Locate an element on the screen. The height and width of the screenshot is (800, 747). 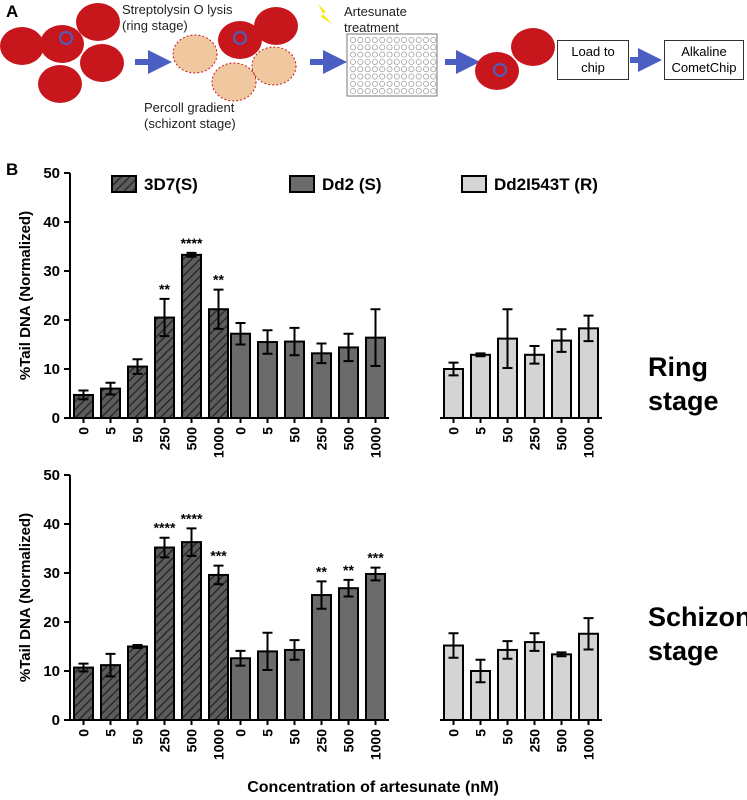
panel-label: B is located at coordinates (12, 169).